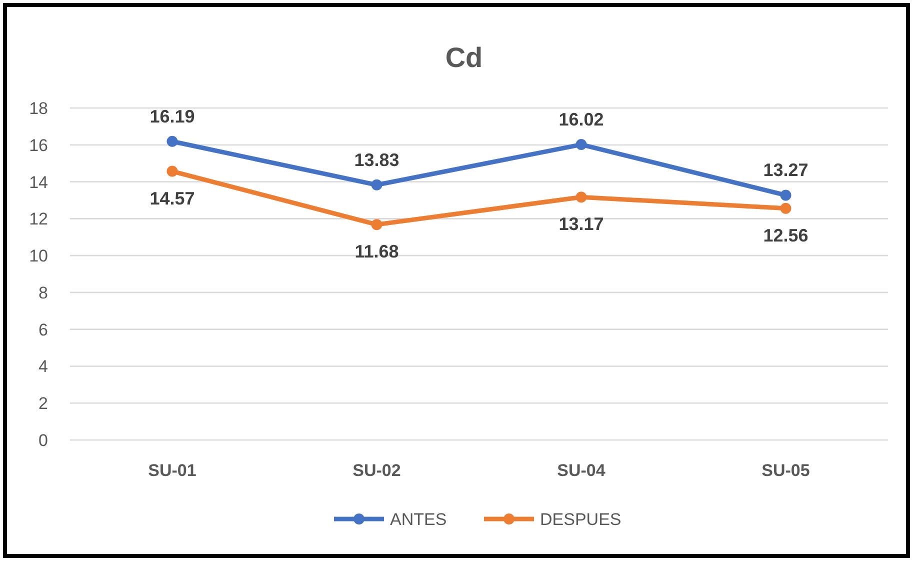  I want to click on y-tick-label: 18, so click(38, 108).